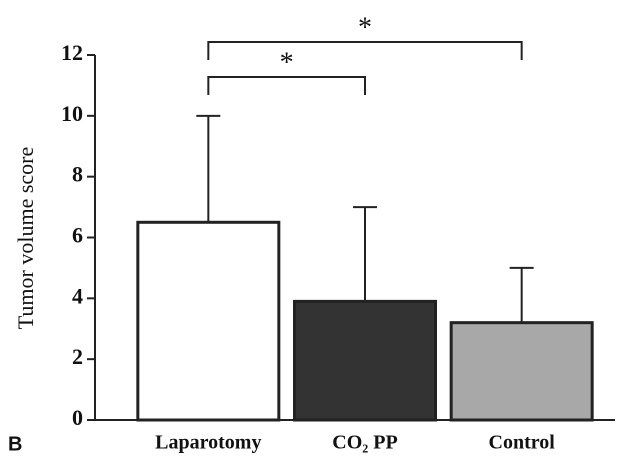 Image resolution: width=643 pixels, height=463 pixels. I want to click on x-tick-label: CO₂ PP, so click(364, 443).